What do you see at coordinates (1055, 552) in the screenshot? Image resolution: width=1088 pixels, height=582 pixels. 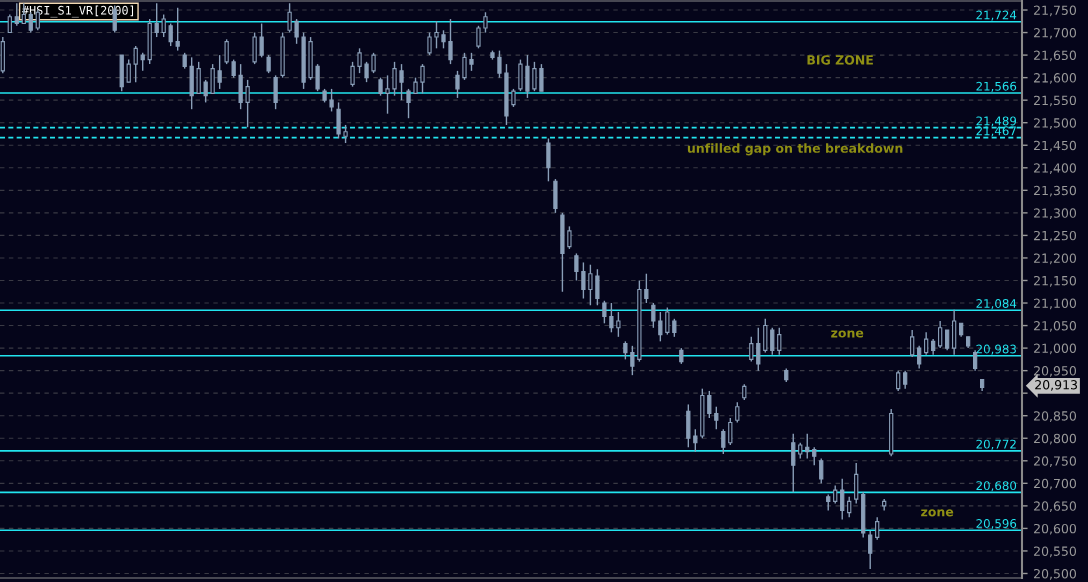 I see `y-tick-label: 20,550` at bounding box center [1055, 552].